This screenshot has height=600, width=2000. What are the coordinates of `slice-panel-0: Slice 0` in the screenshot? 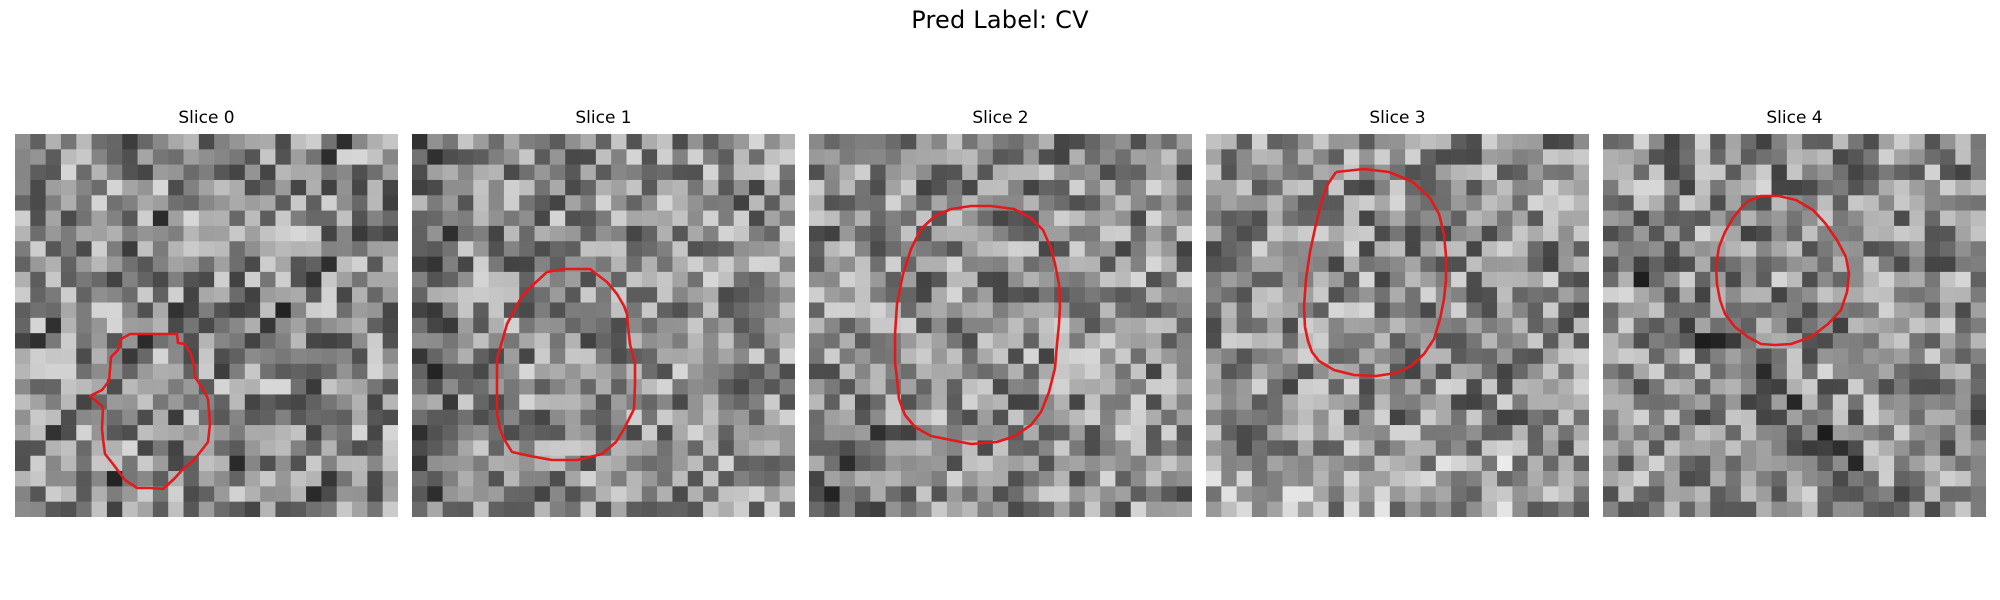 It's located at (206, 313).